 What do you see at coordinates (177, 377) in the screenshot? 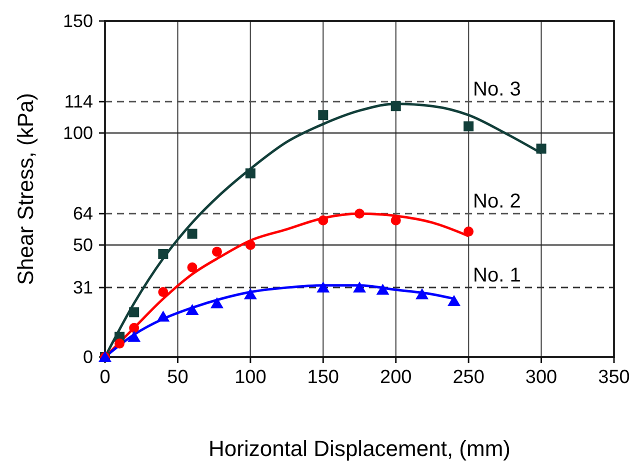
I see `x-tick-label: 50` at bounding box center [177, 377].